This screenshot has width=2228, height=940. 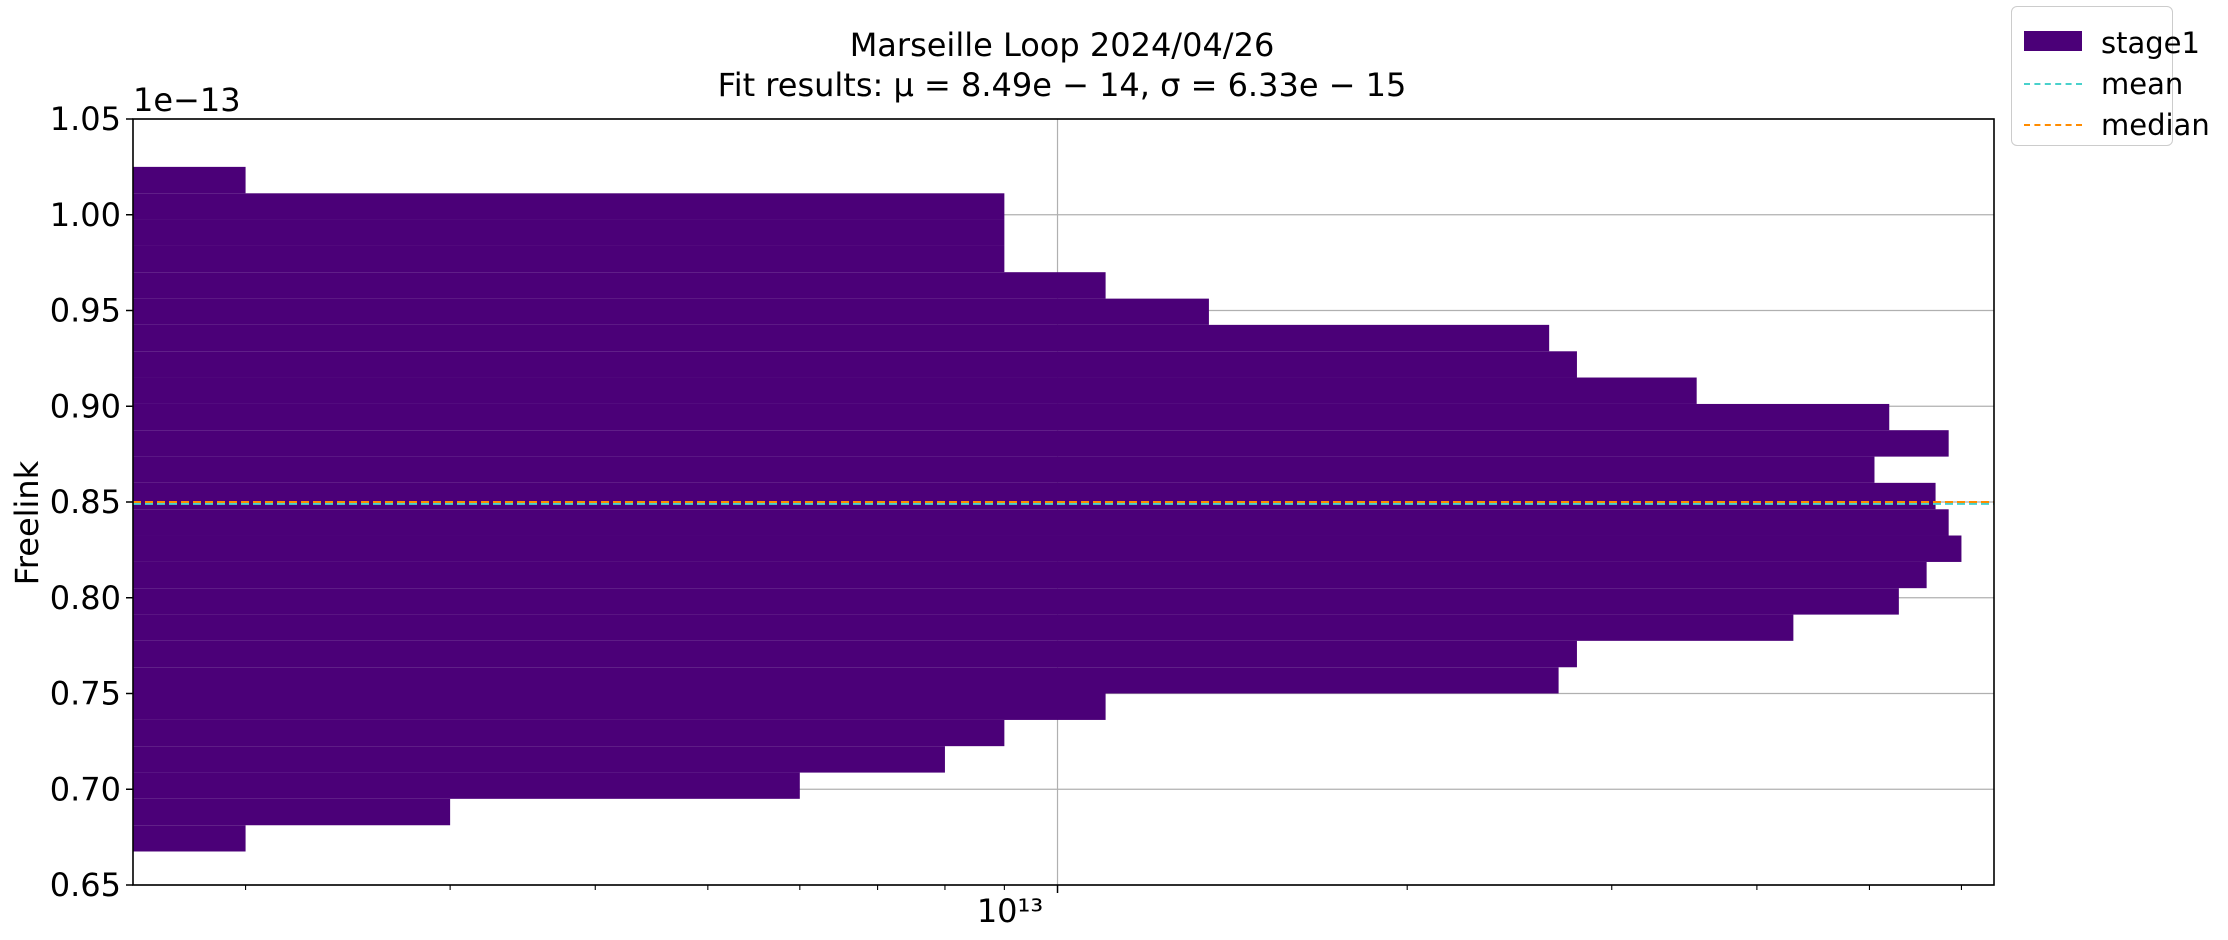 I want to click on legend-swatch-median, so click(x=2053, y=125).